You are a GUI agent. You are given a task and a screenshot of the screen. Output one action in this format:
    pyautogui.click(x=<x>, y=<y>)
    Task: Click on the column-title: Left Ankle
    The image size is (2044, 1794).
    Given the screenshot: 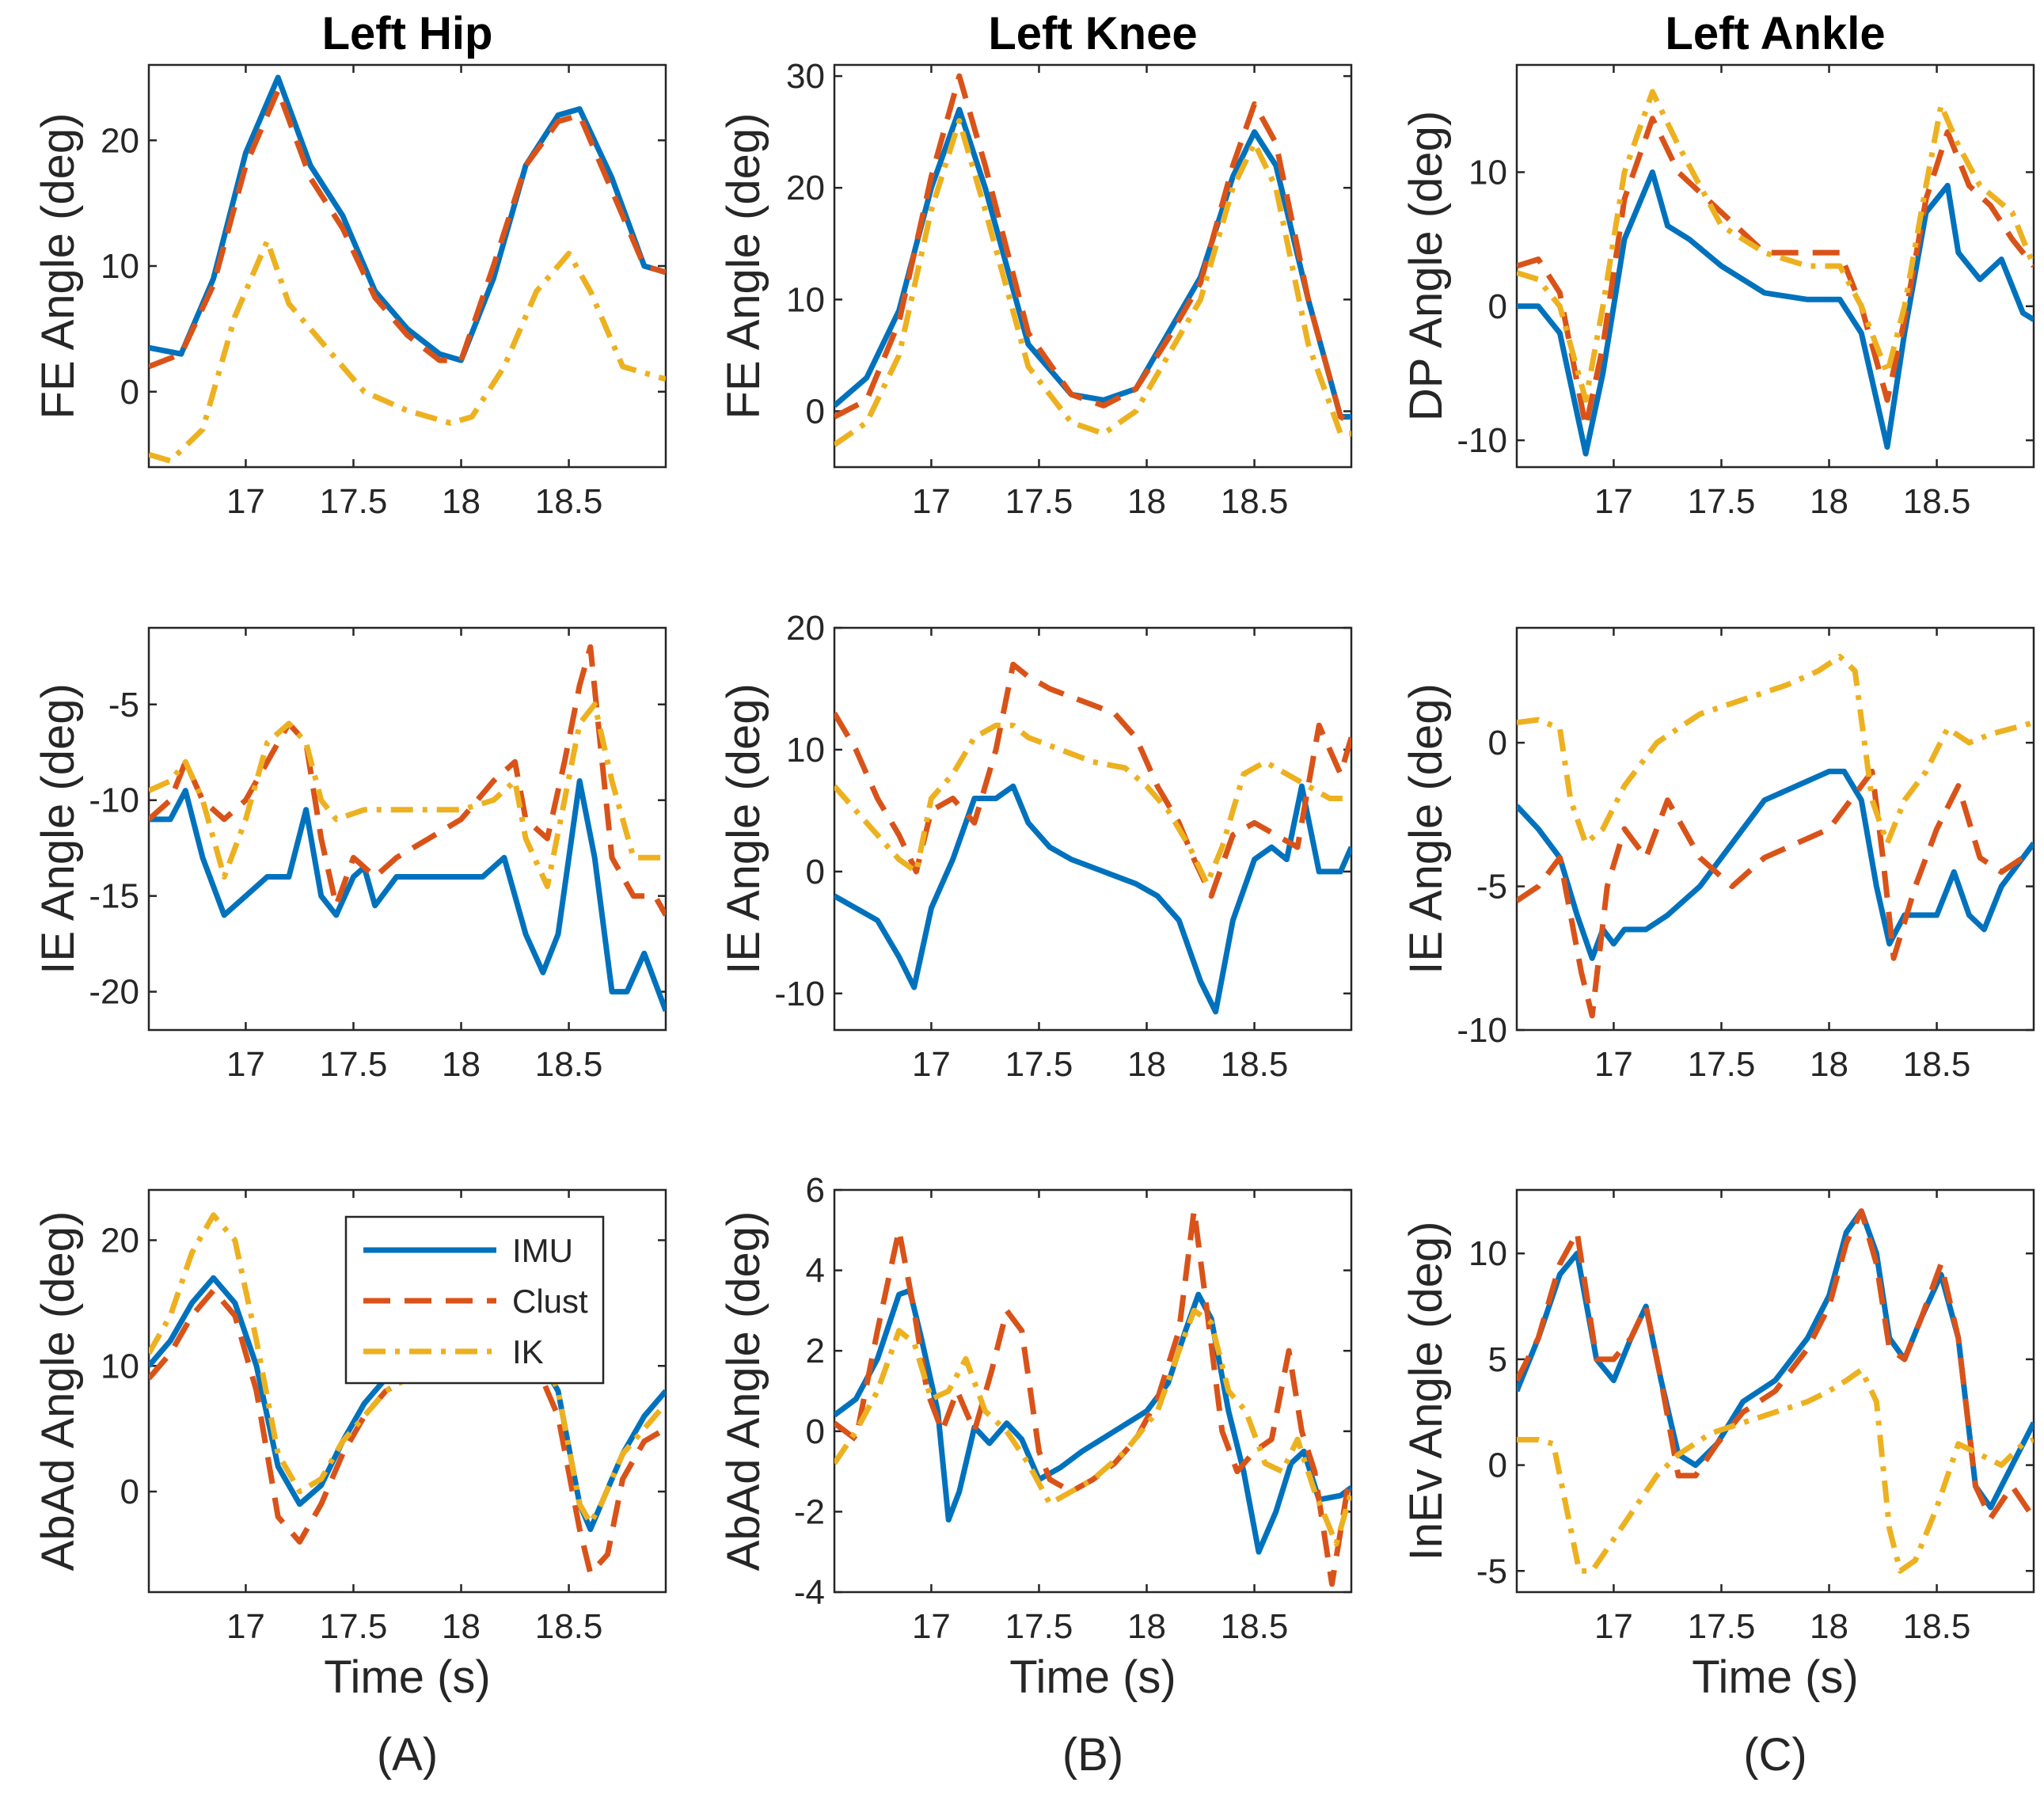 What is the action you would take?
    pyautogui.click(x=1775, y=33)
    